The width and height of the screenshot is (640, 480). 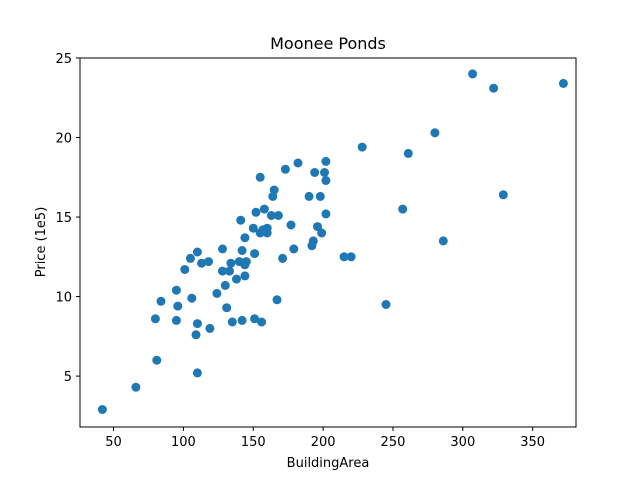 What do you see at coordinates (113, 442) in the screenshot?
I see `x-tick-label-0: 50` at bounding box center [113, 442].